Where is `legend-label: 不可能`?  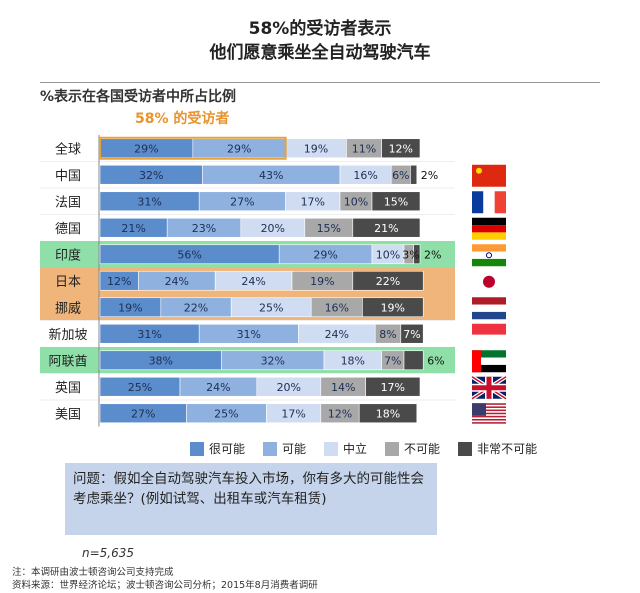 legend-label: 不可能 is located at coordinates (422, 449).